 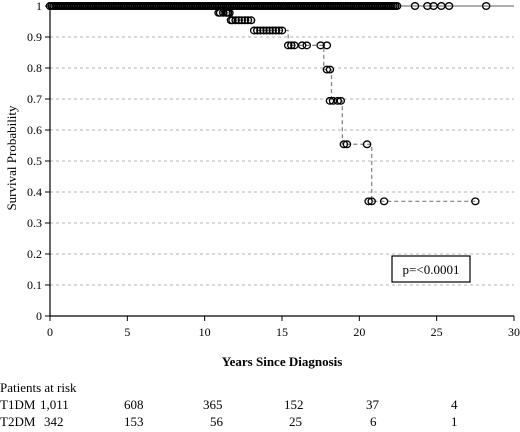 I want to click on risk-cell: 608, so click(x=134, y=404).